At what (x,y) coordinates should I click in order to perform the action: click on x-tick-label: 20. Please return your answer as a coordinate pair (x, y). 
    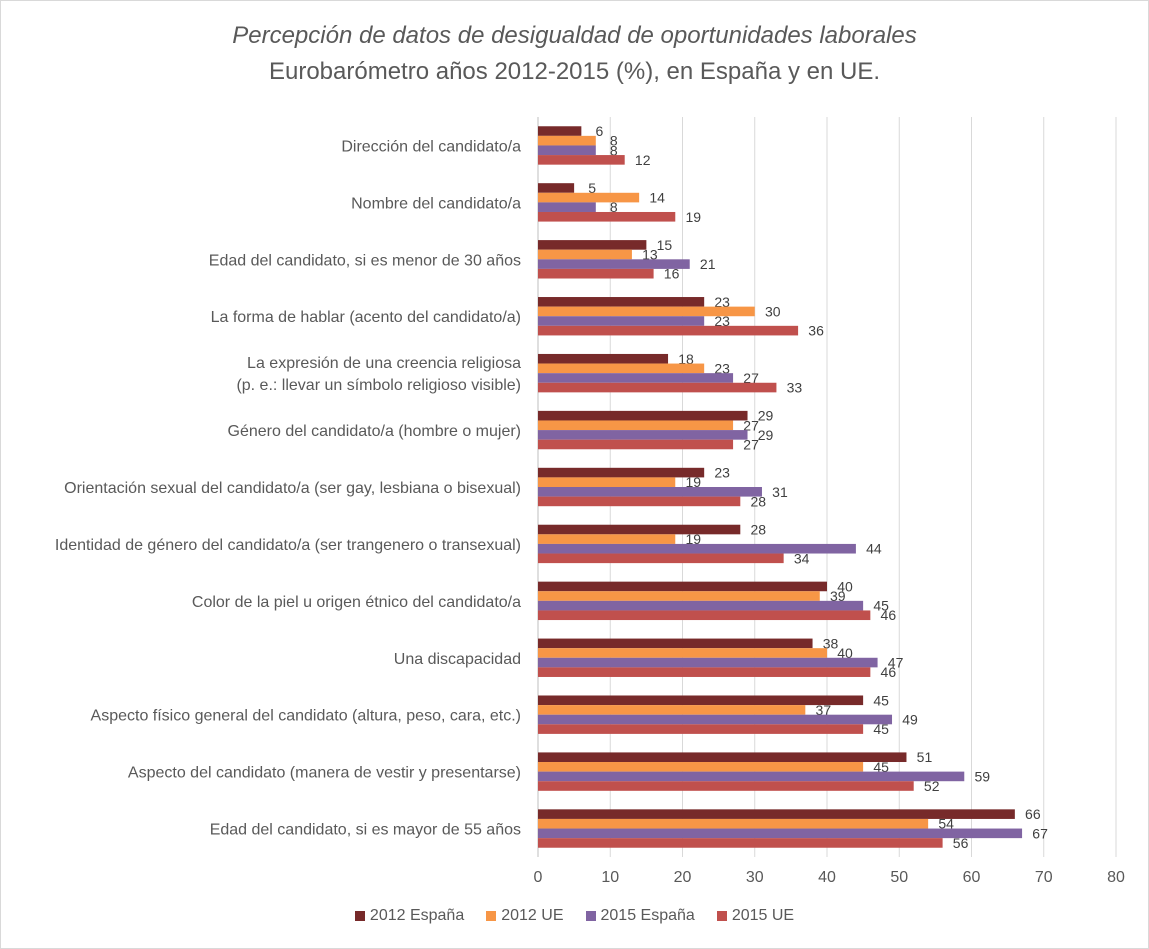
    Looking at the image, I should click on (683, 877).